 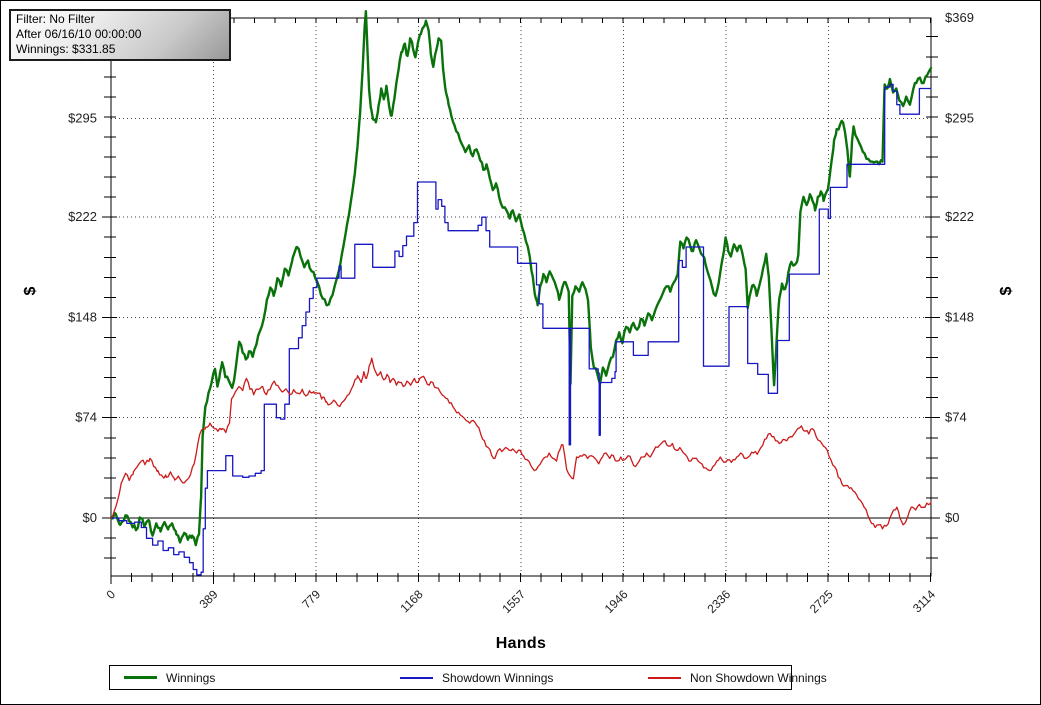 I want to click on x-tick-label: 389, so click(x=208, y=599).